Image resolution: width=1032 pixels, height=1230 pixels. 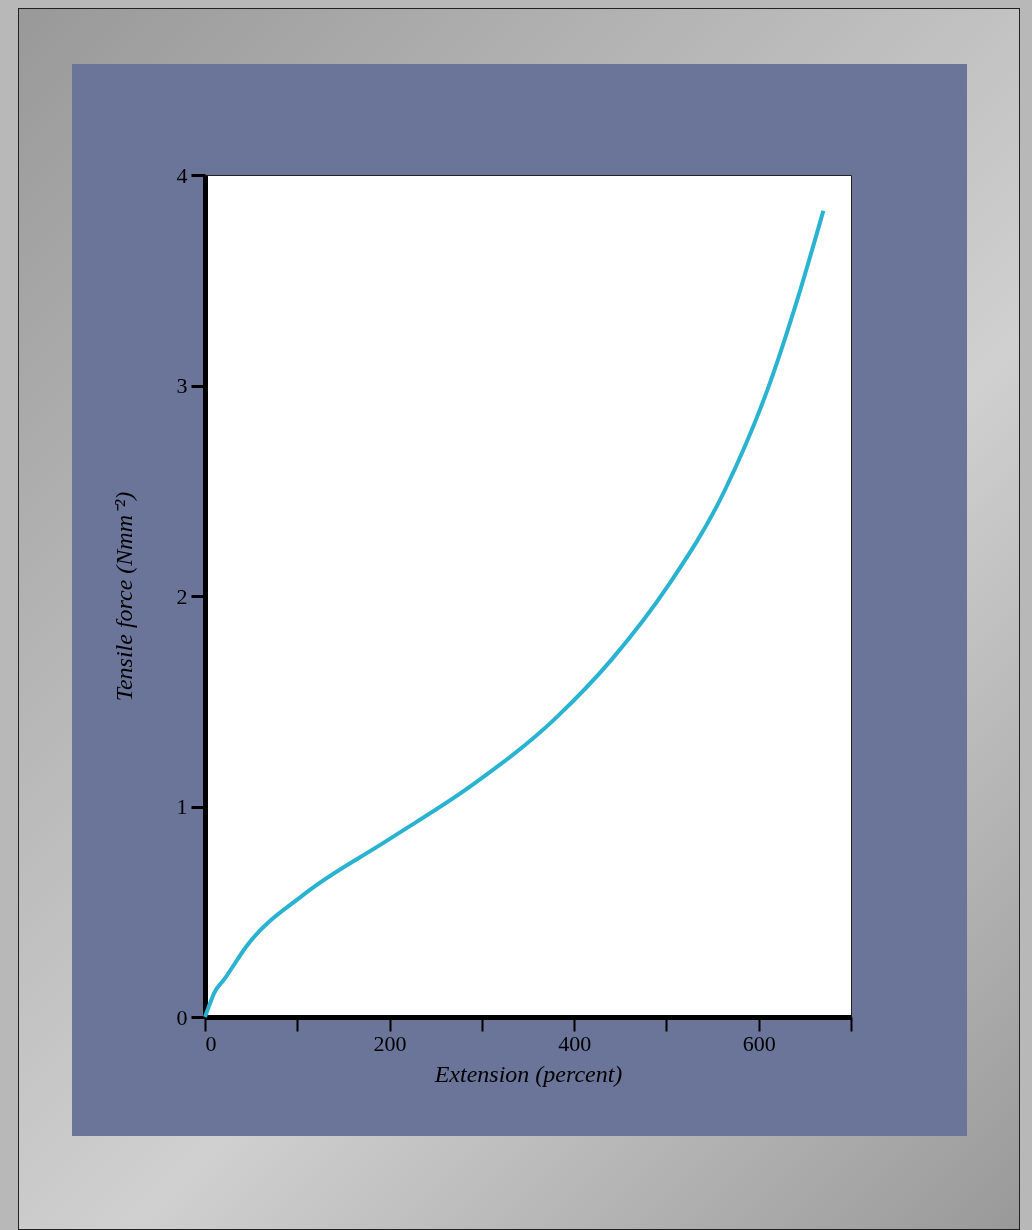 I want to click on x-axis-title: Extension (percent), so click(x=528, y=1073).